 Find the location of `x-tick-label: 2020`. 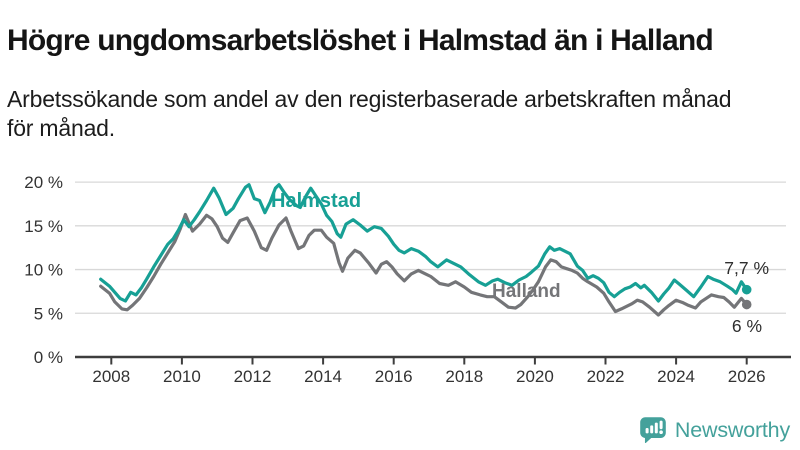

x-tick-label: 2020 is located at coordinates (535, 376).